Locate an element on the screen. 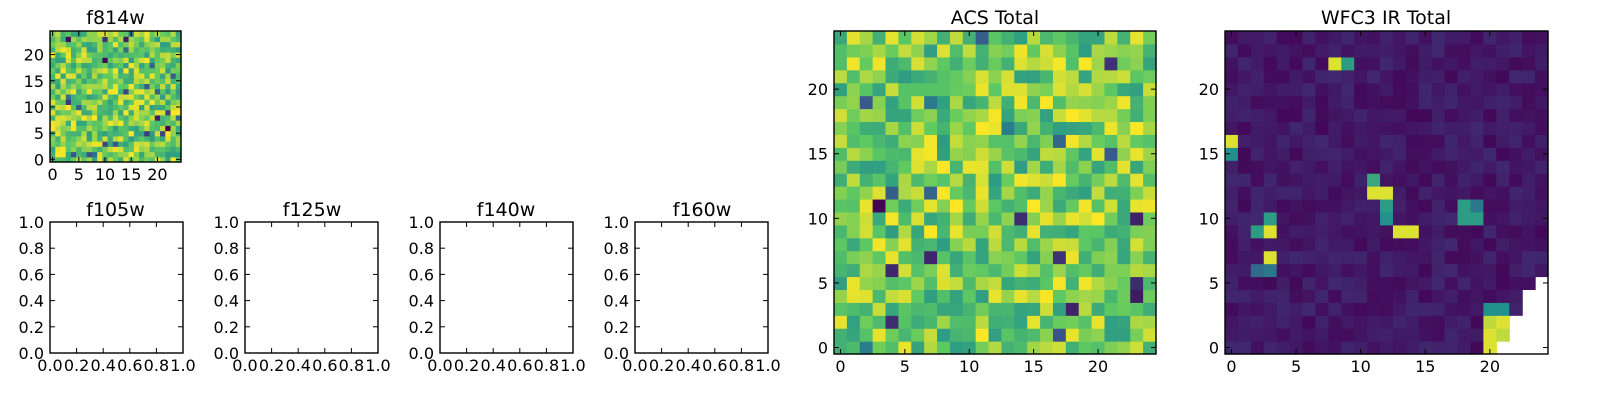 Image resolution: width=1600 pixels, height=400 pixels. y-tick-label: 5 is located at coordinates (823, 283).